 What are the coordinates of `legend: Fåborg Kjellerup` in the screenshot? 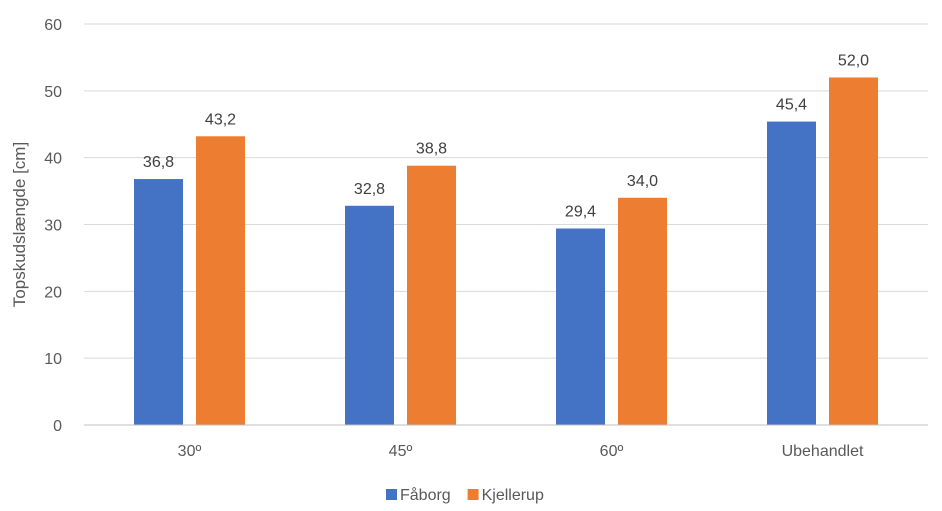 It's located at (465, 495).